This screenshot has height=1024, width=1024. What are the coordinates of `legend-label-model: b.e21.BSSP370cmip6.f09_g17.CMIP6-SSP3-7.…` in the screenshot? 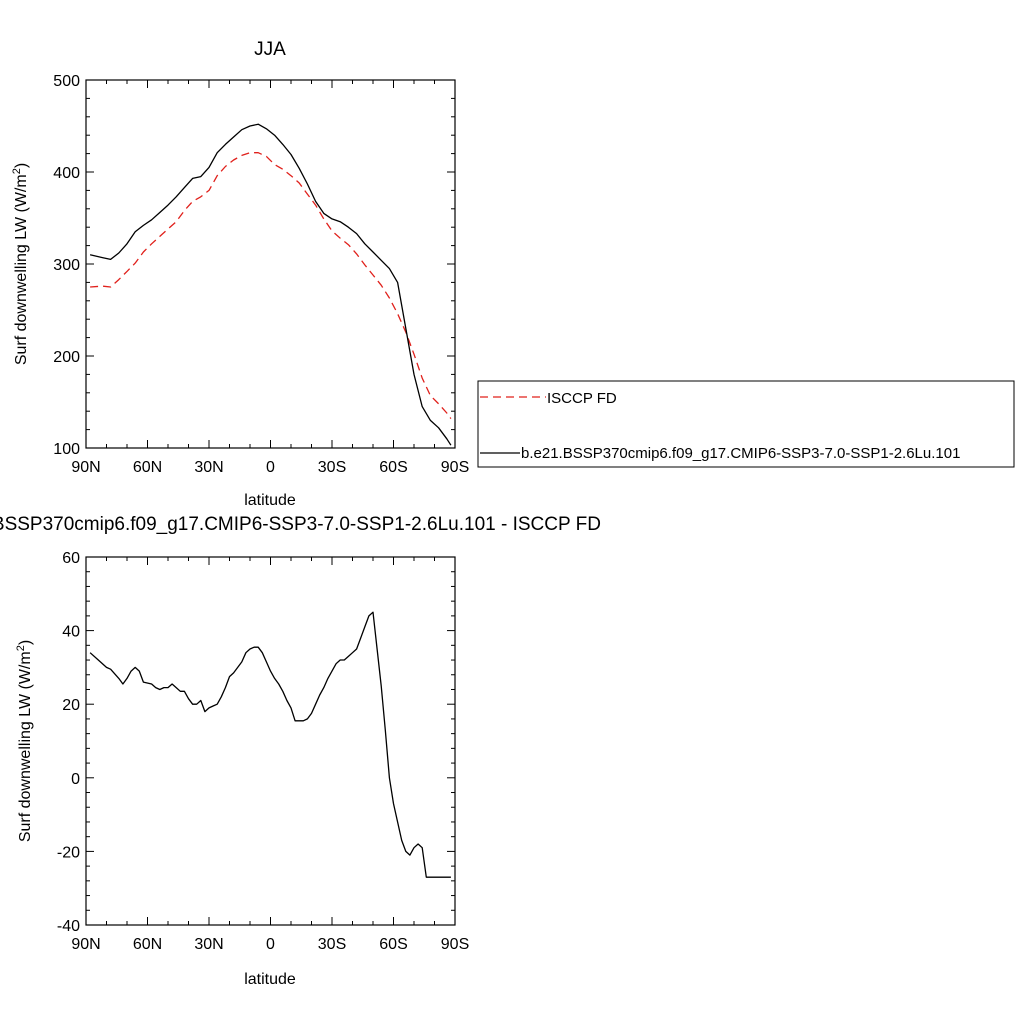 It's located at (740, 453).